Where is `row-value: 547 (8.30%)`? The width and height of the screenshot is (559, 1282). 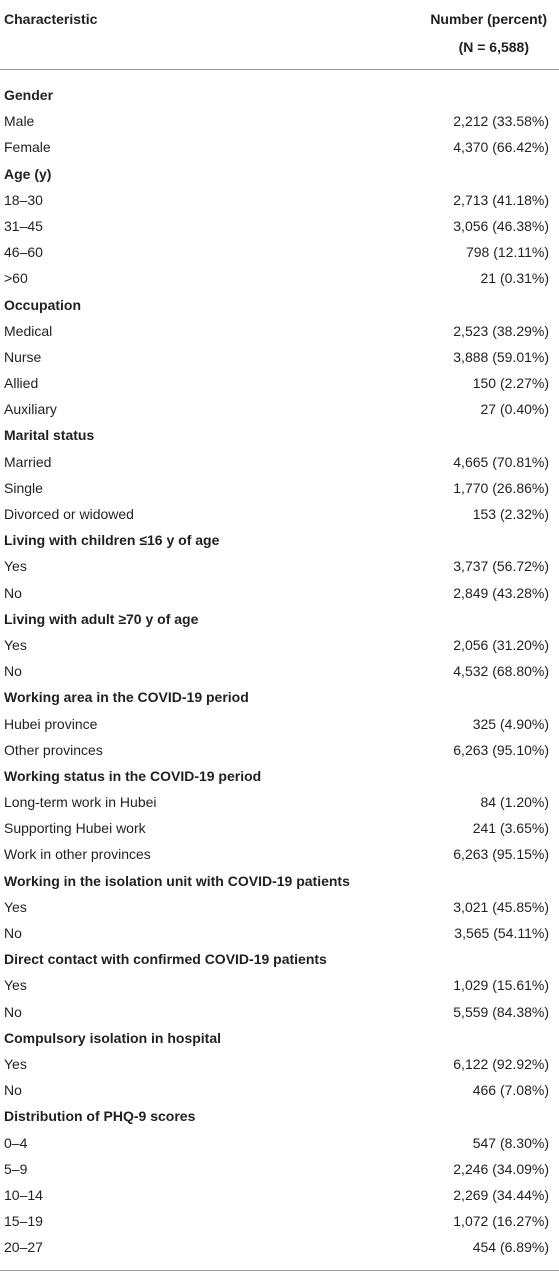 row-value: 547 (8.30%) is located at coordinates (510, 1142).